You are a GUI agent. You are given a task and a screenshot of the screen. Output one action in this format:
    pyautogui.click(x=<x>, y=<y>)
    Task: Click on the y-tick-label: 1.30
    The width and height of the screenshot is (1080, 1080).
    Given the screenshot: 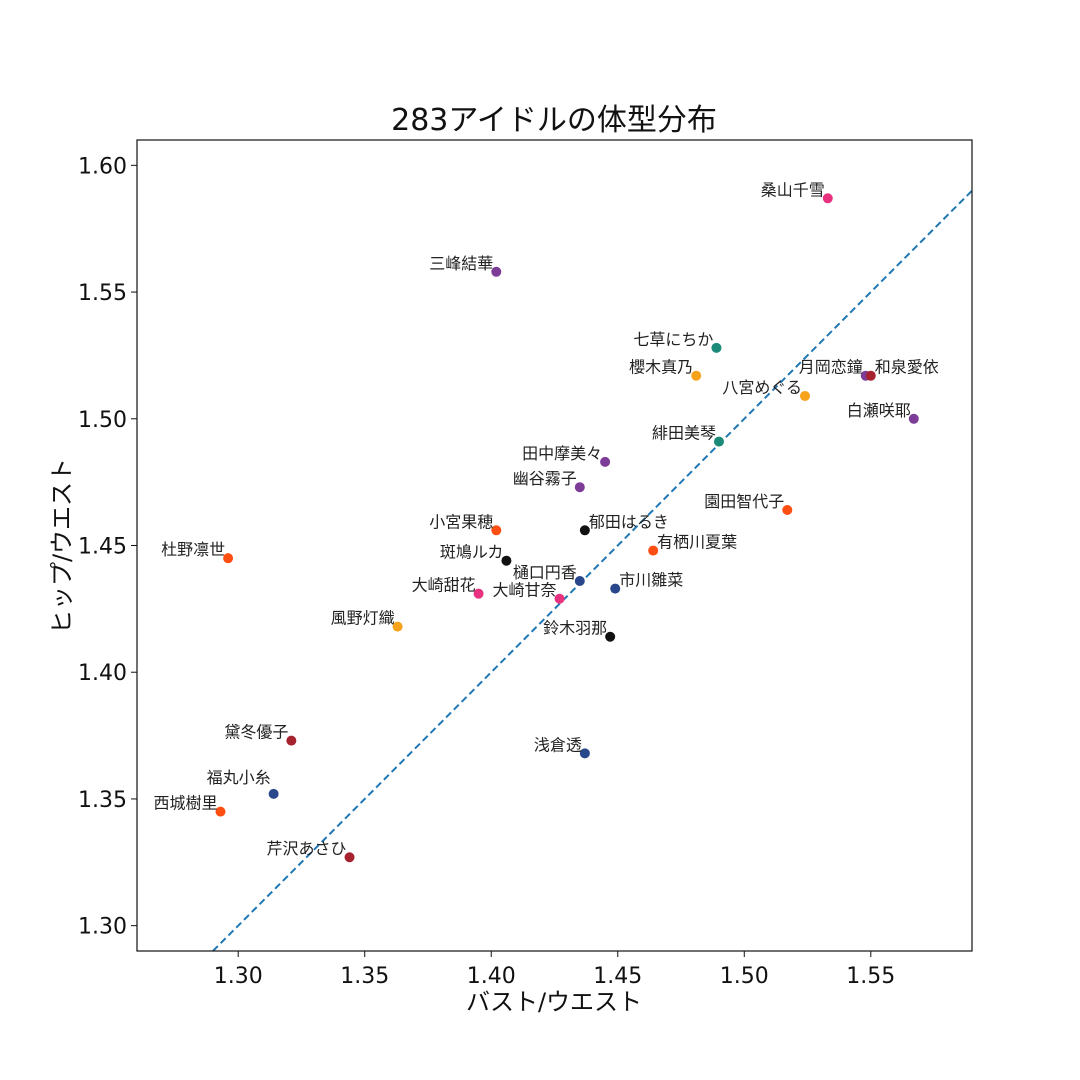 What is the action you would take?
    pyautogui.click(x=102, y=927)
    